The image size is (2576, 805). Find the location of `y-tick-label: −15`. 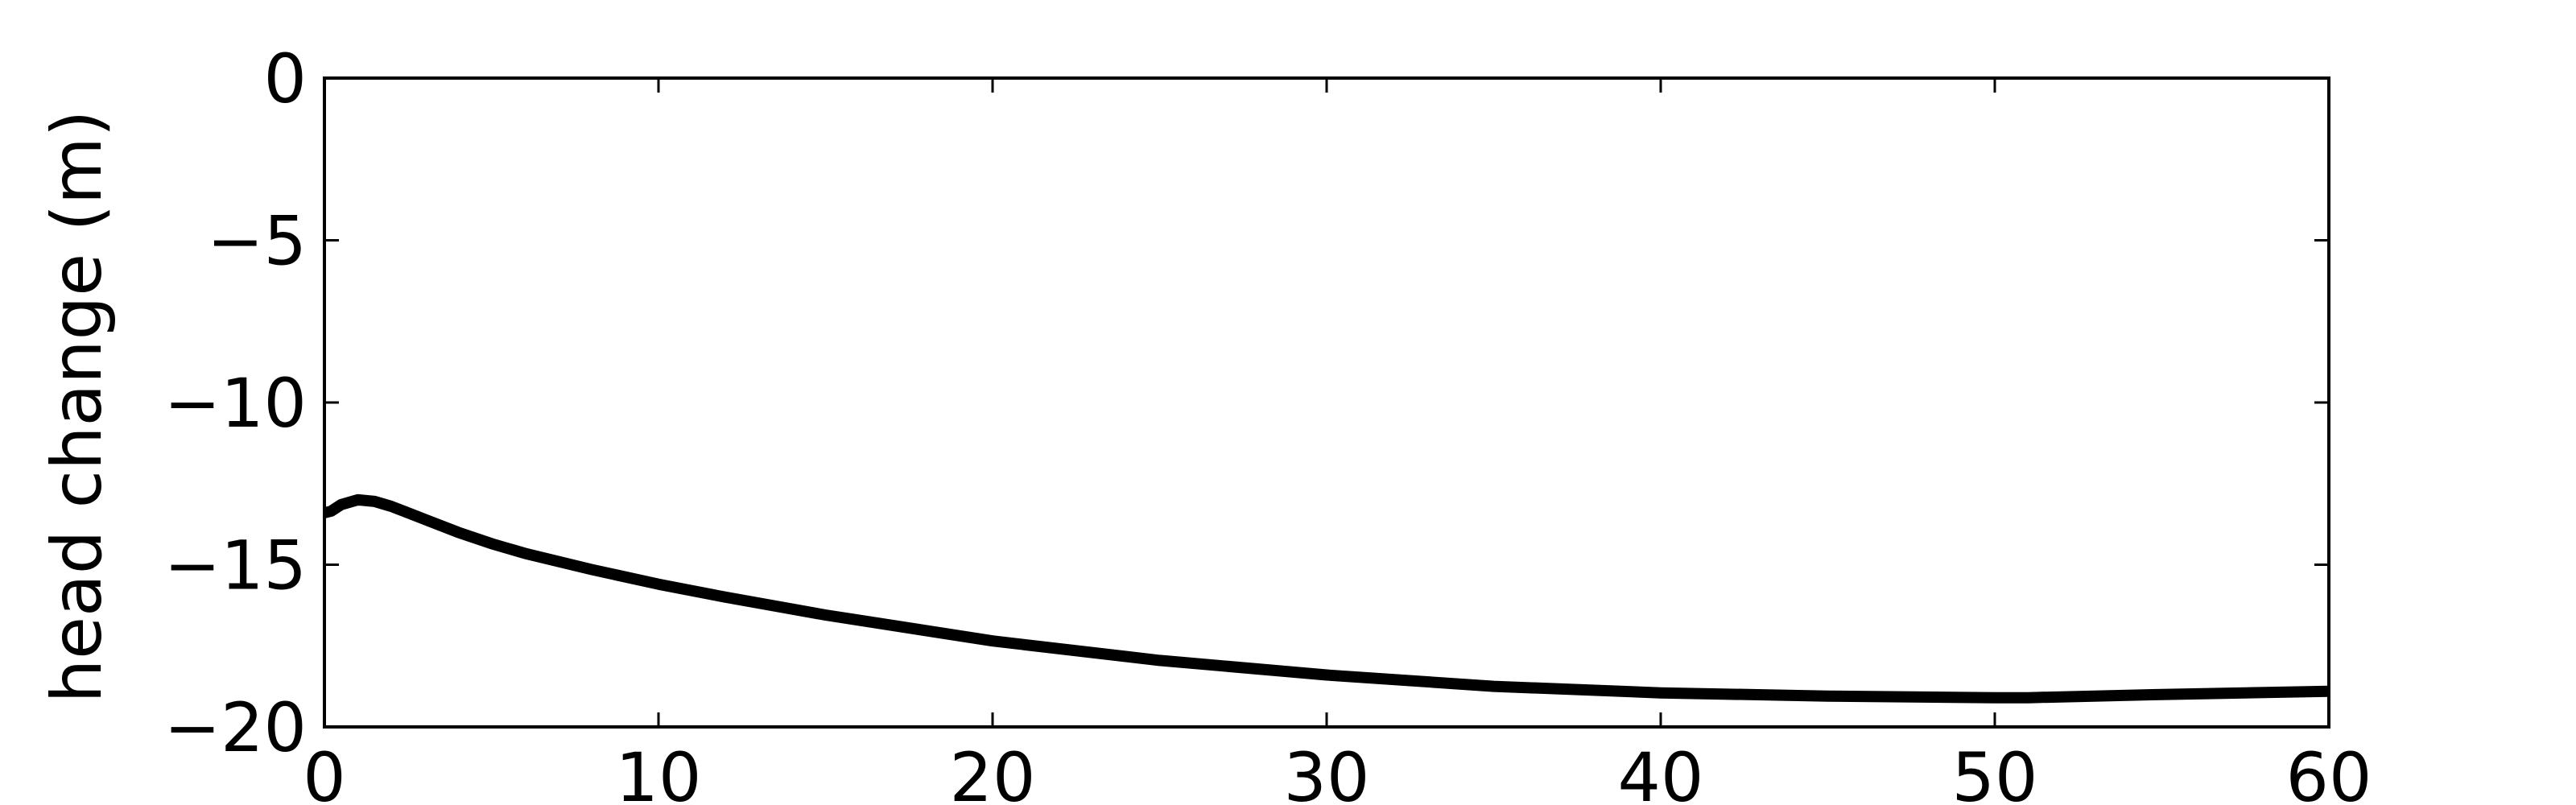

y-tick-label: −15 is located at coordinates (235, 565).